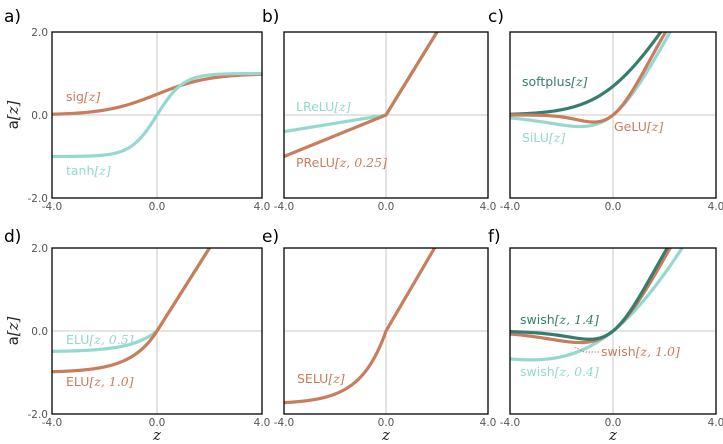 This screenshot has width=723, height=444. Describe the element at coordinates (360, 326) in the screenshot. I see `series-line-selu` at that location.